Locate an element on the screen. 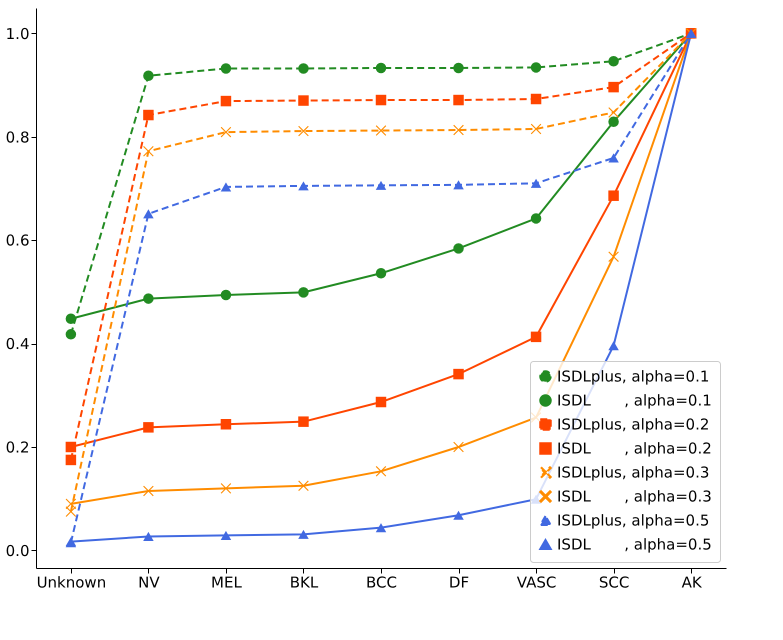 Image resolution: width=783 pixels, height=640 pixels. legend-label: ISDLplus, alpha=0.1 is located at coordinates (633, 377).